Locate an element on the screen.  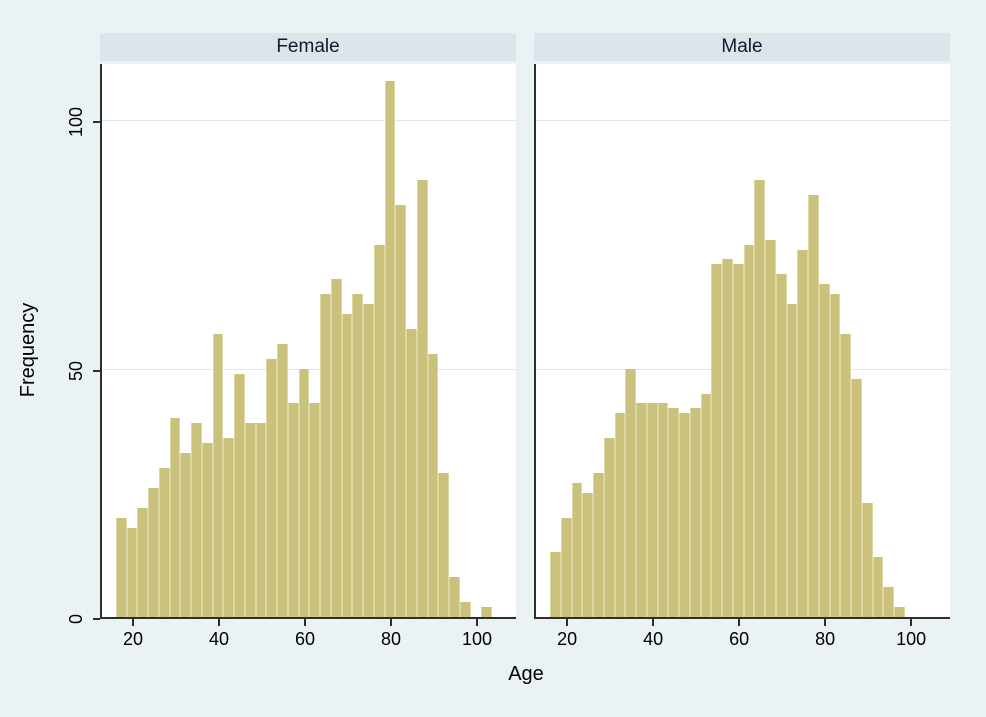
panel-strip-female: Female is located at coordinates (308, 47).